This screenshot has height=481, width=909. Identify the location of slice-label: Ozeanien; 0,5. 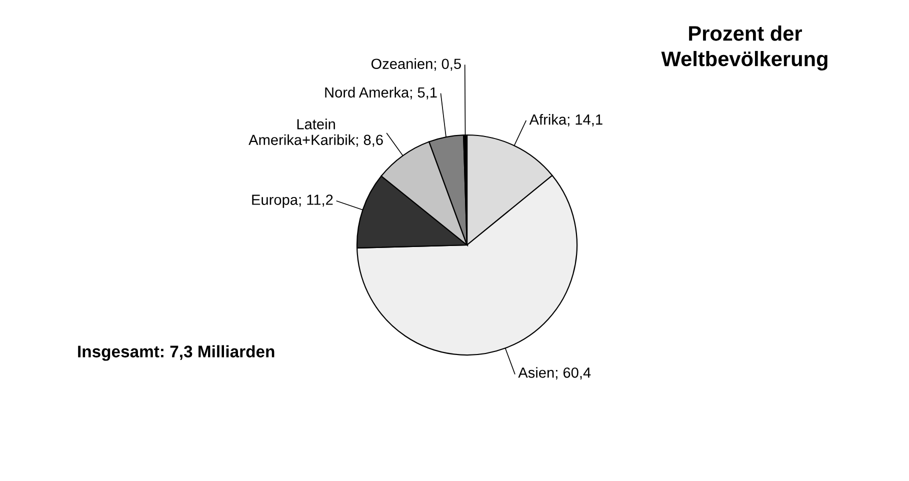
(416, 64).